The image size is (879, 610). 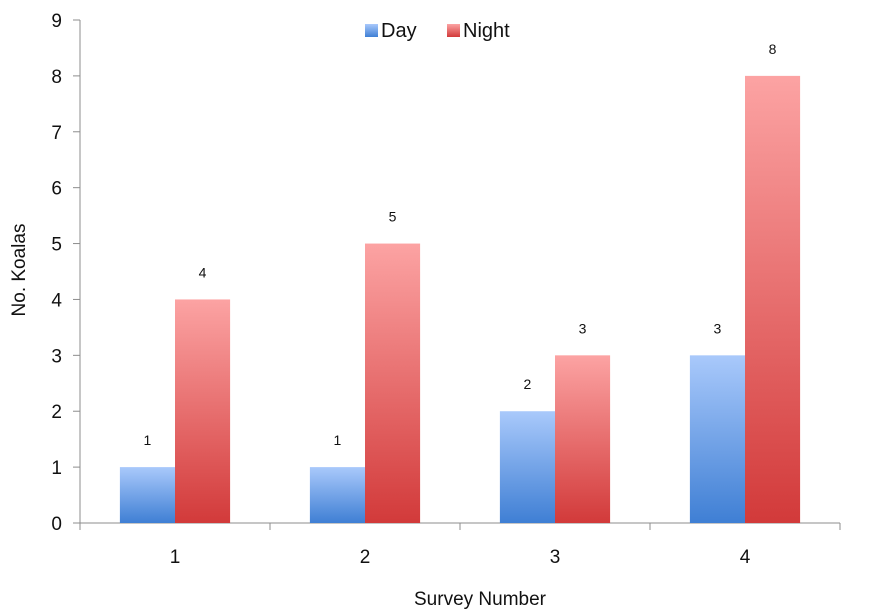 I want to click on legend-label-day: Day, so click(x=399, y=31).